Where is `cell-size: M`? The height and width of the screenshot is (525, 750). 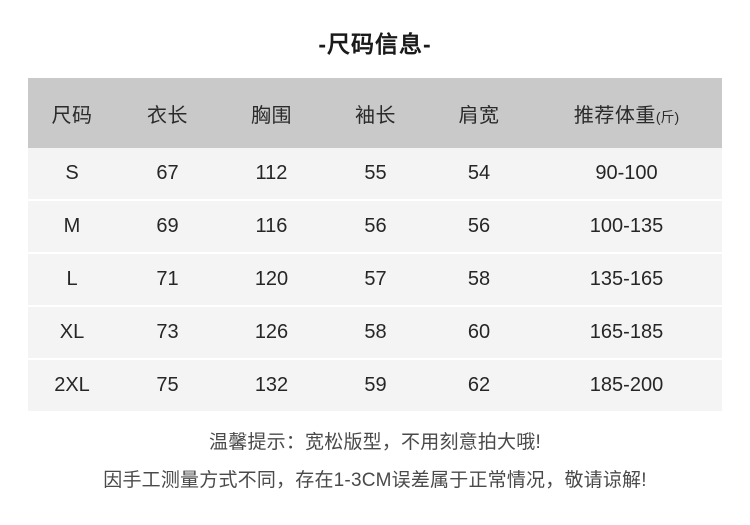 cell-size: M is located at coordinates (72, 226).